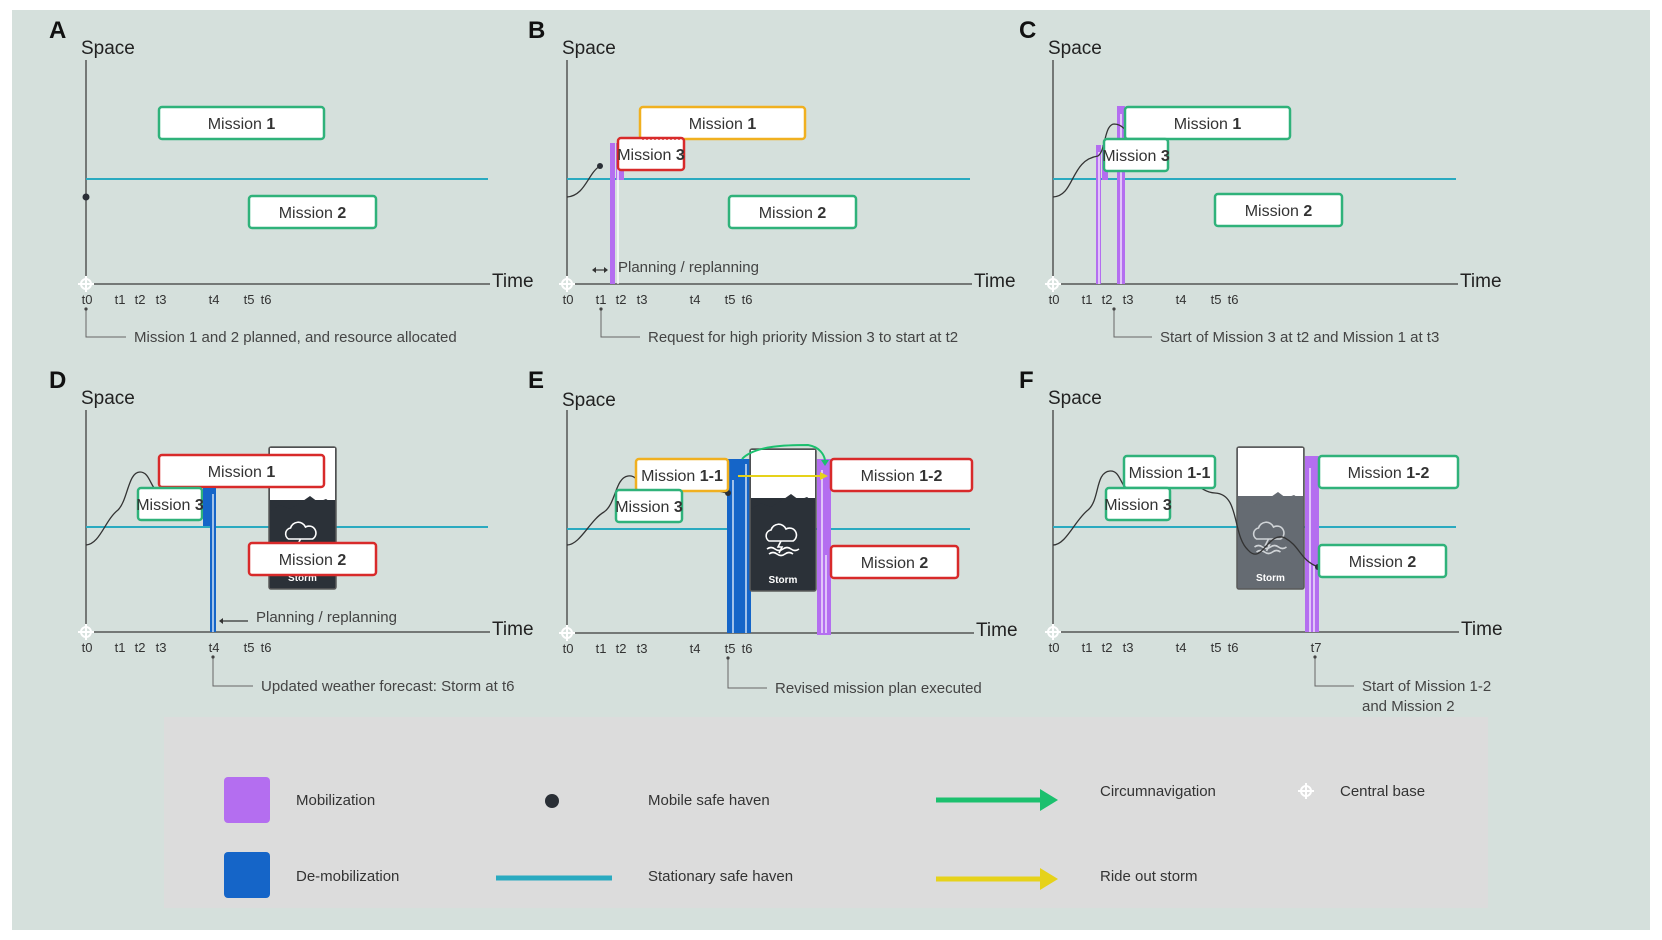 The image size is (1662, 940). What do you see at coordinates (1306, 791) in the screenshot?
I see `central-base-legend-icon` at bounding box center [1306, 791].